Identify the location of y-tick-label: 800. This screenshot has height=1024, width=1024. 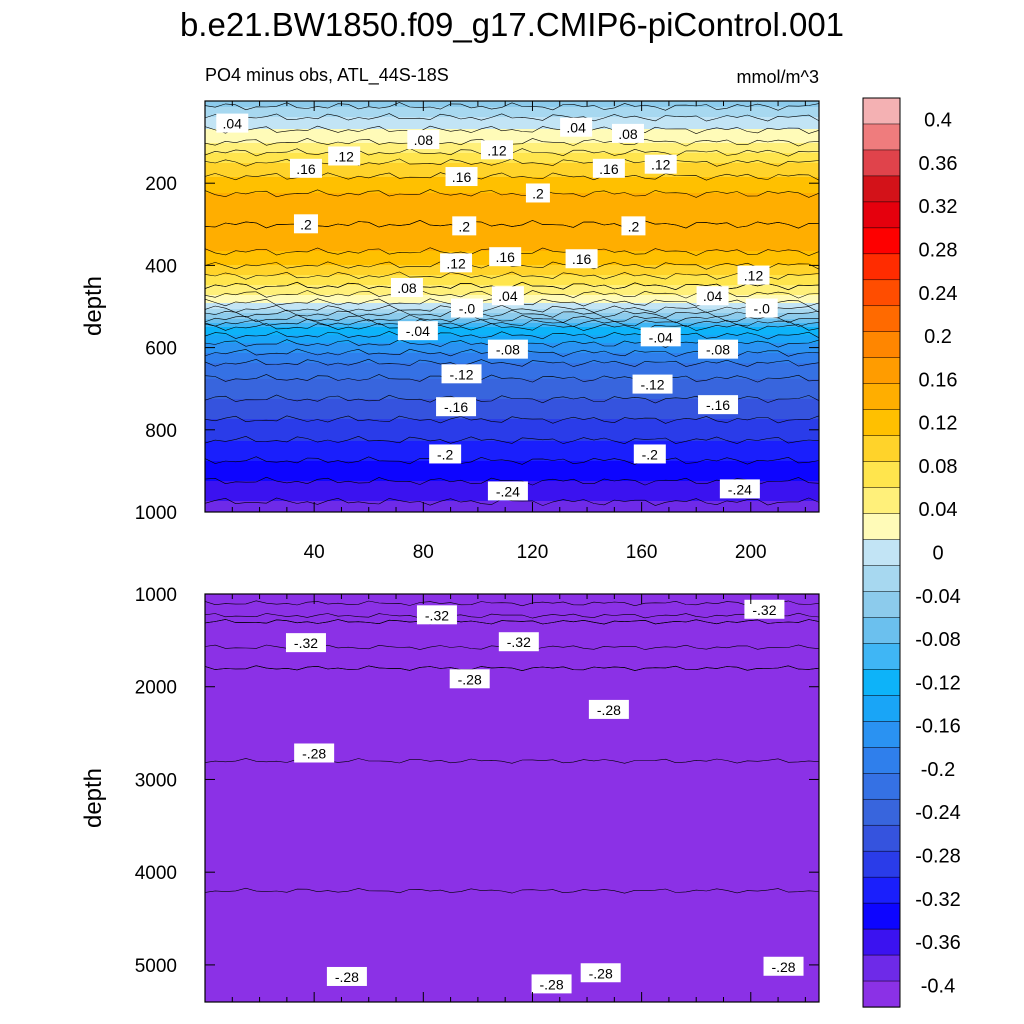
(161, 431).